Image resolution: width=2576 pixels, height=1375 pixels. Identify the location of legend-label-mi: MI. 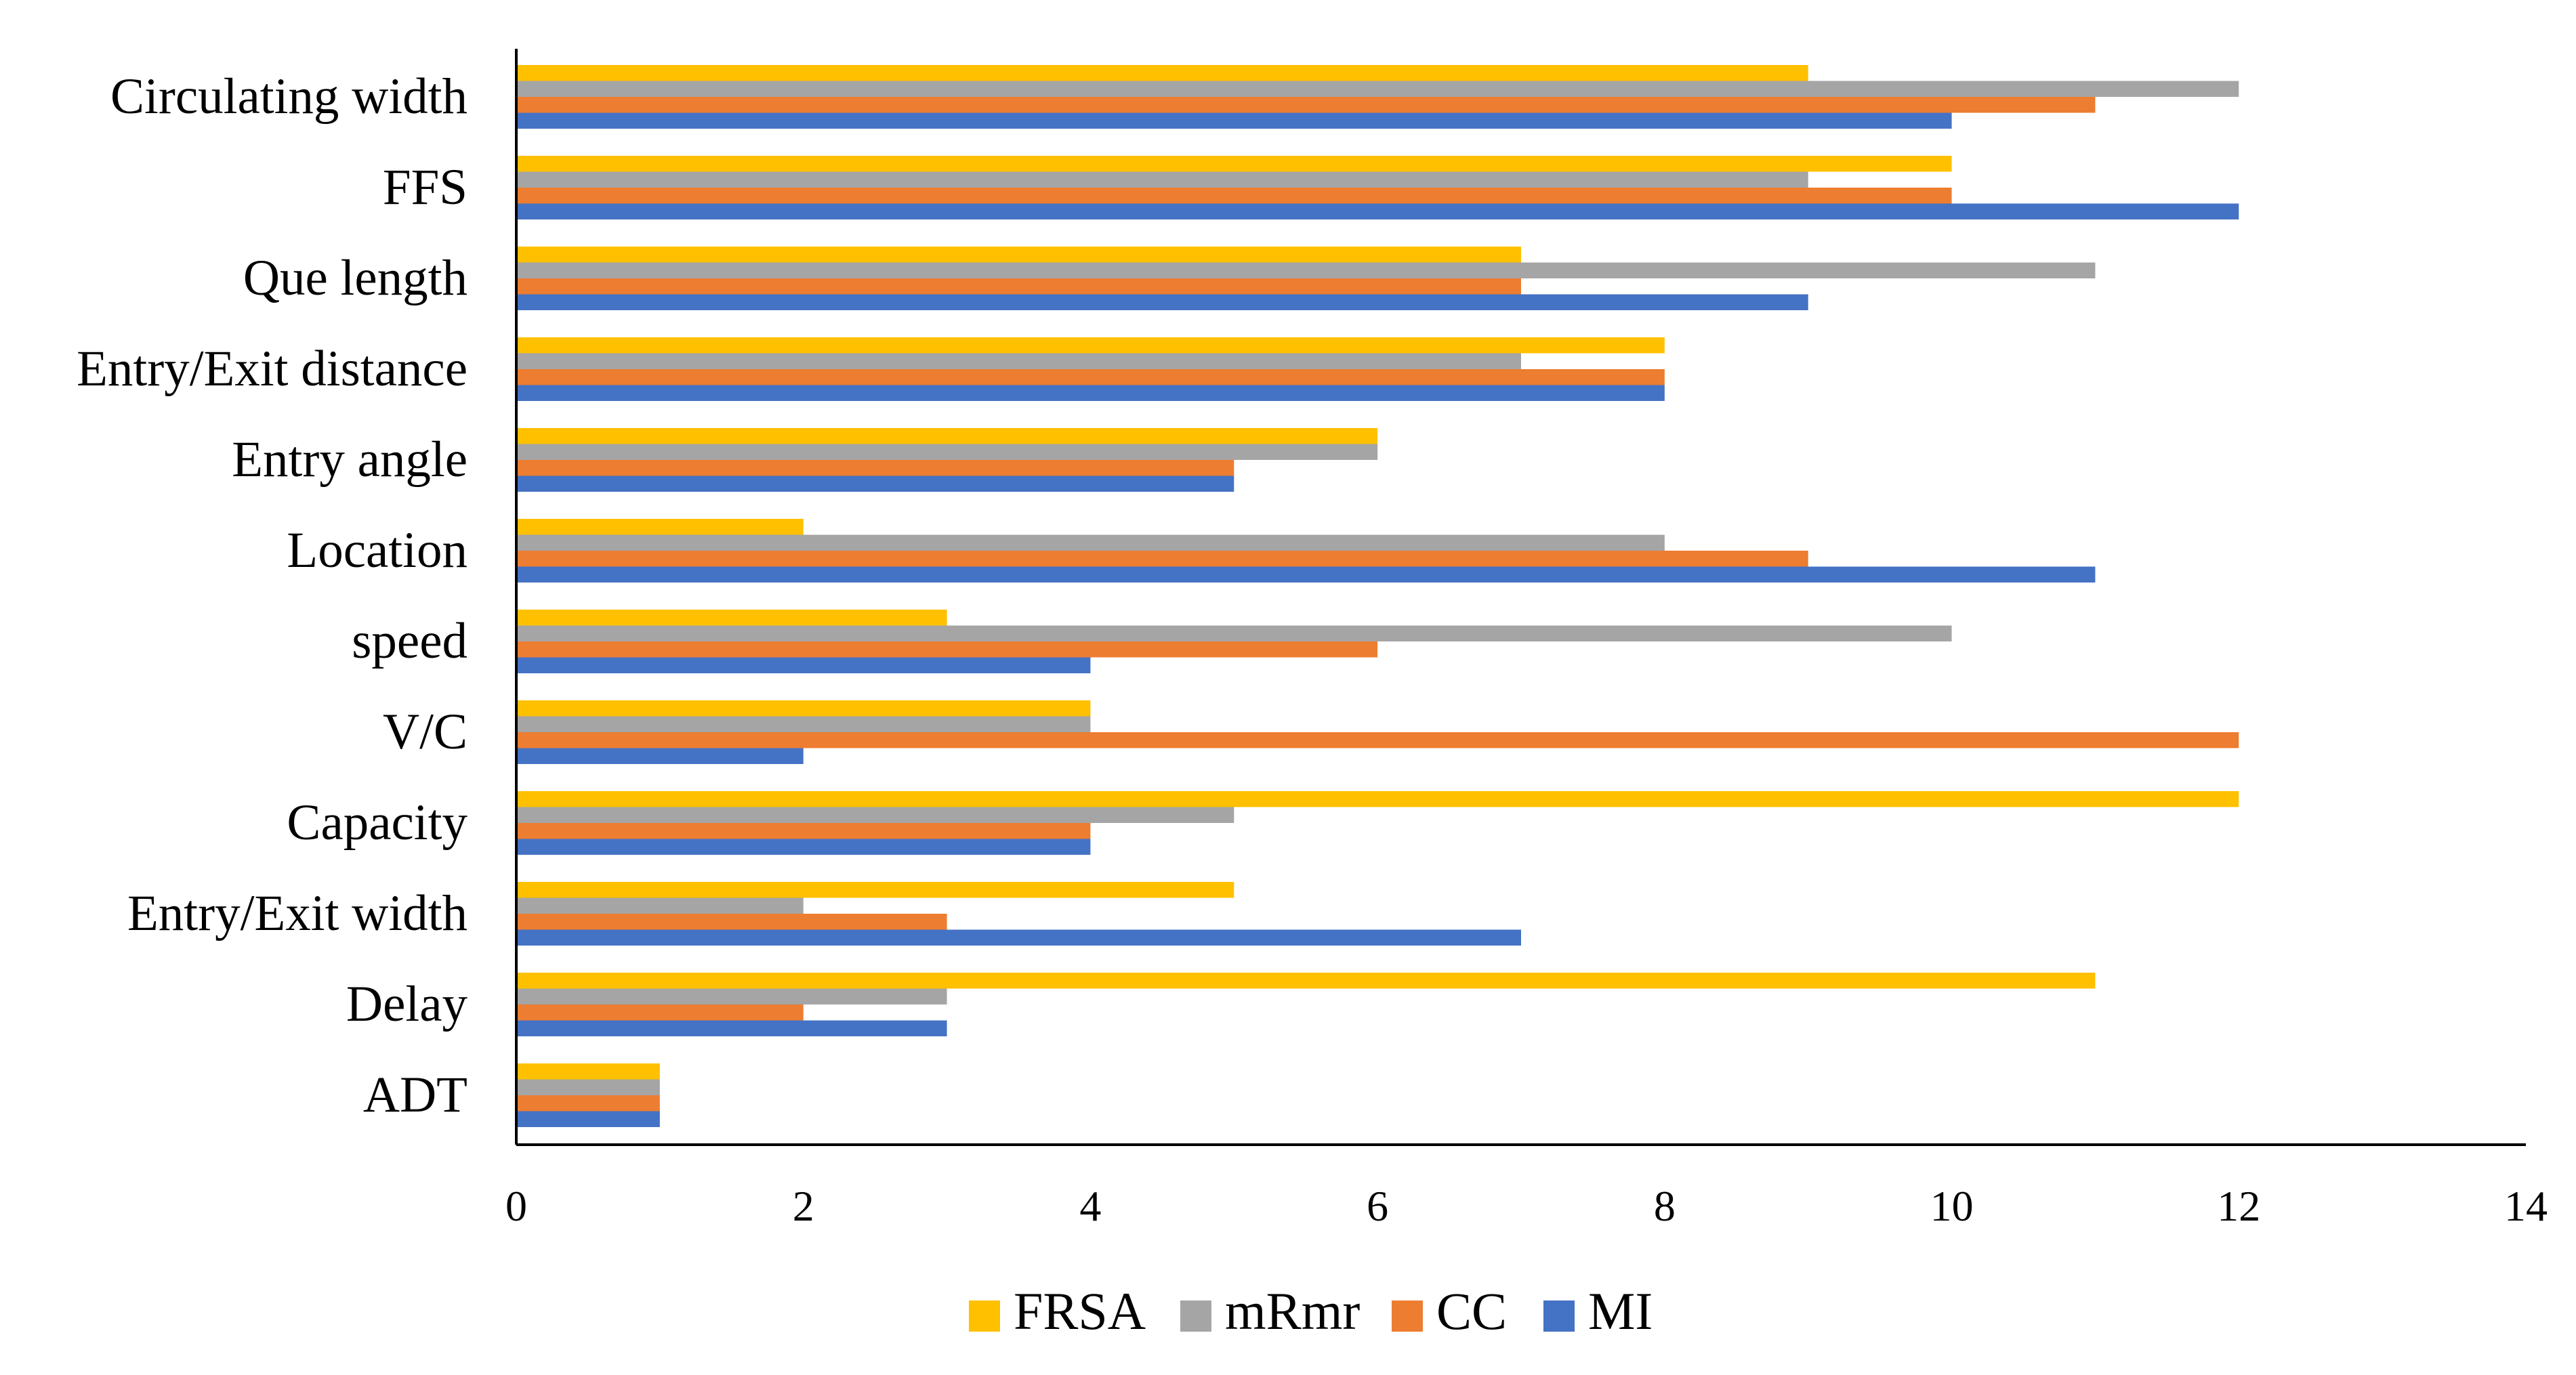
(1620, 1311).